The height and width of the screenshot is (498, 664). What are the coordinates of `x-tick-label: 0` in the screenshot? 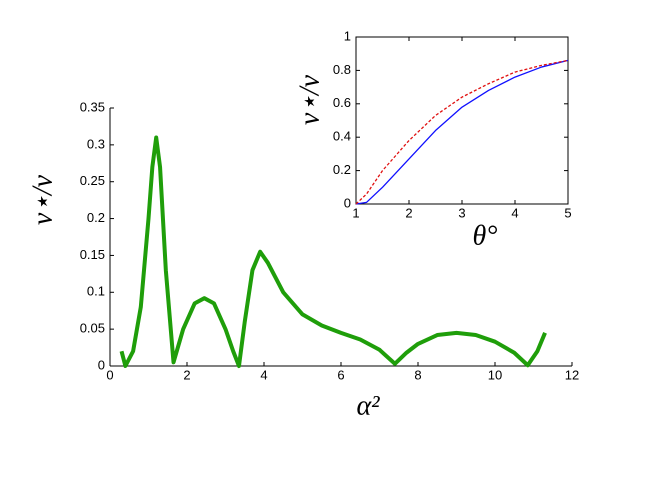 It's located at (109, 374).